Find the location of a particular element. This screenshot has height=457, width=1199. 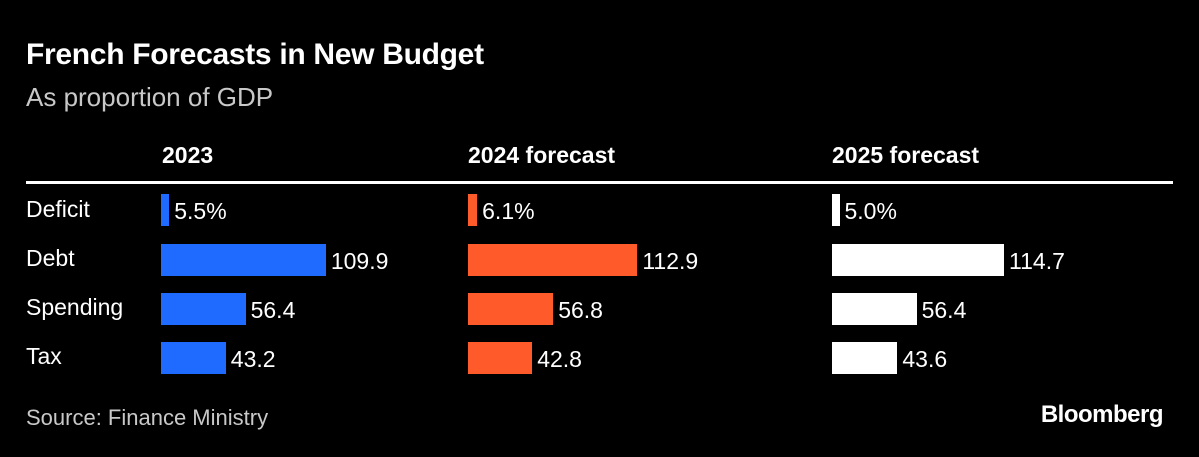

column-header-2025-forecast: 2025 forecast is located at coordinates (906, 155).